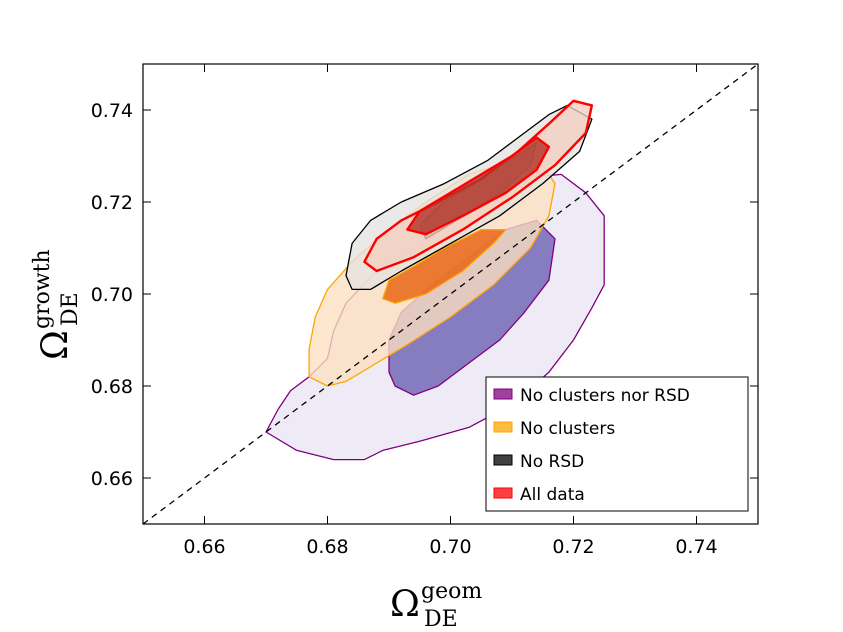 This screenshot has height=632, width=843. Describe the element at coordinates (573, 547) in the screenshot. I see `x-tick-label-3: 0.72` at that location.